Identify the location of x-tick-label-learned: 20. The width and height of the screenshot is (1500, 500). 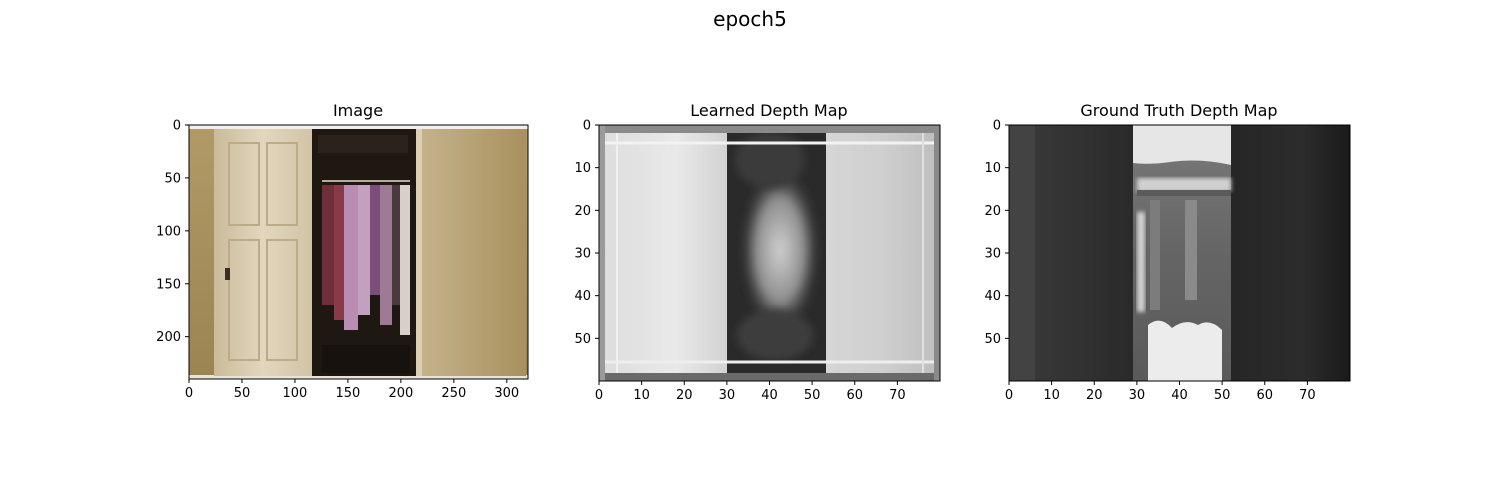
(684, 395).